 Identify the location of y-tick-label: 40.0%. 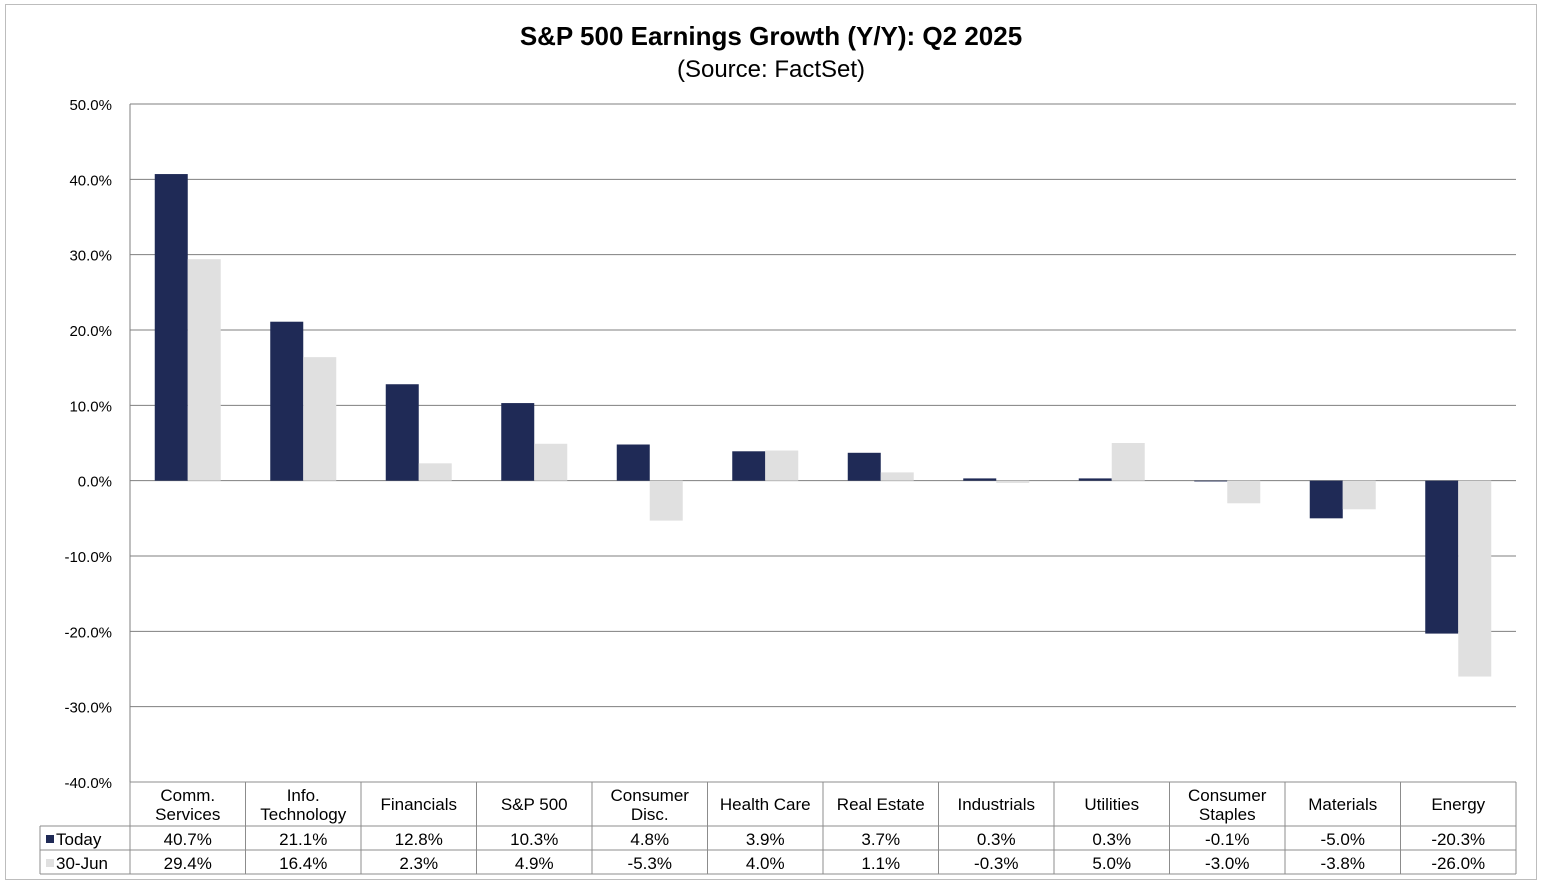
(90, 180).